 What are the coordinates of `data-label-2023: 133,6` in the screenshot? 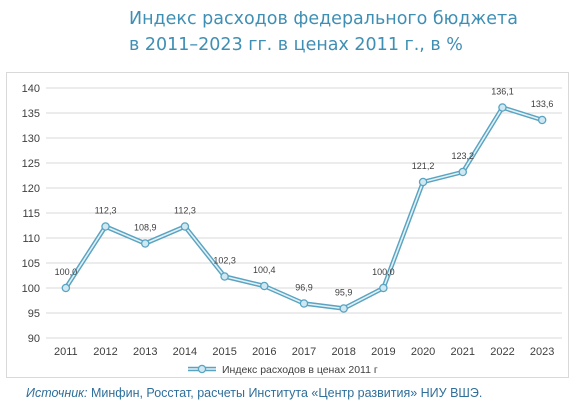 It's located at (542, 104).